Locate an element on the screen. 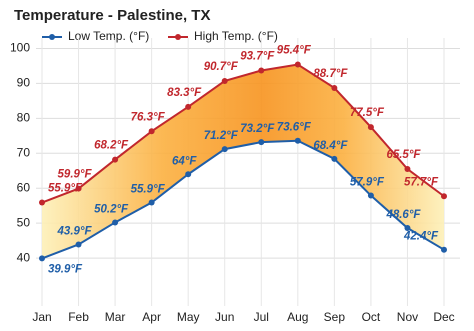 The image size is (474, 331). chart-title: Temperature - Palestine, TX is located at coordinates (112, 15).